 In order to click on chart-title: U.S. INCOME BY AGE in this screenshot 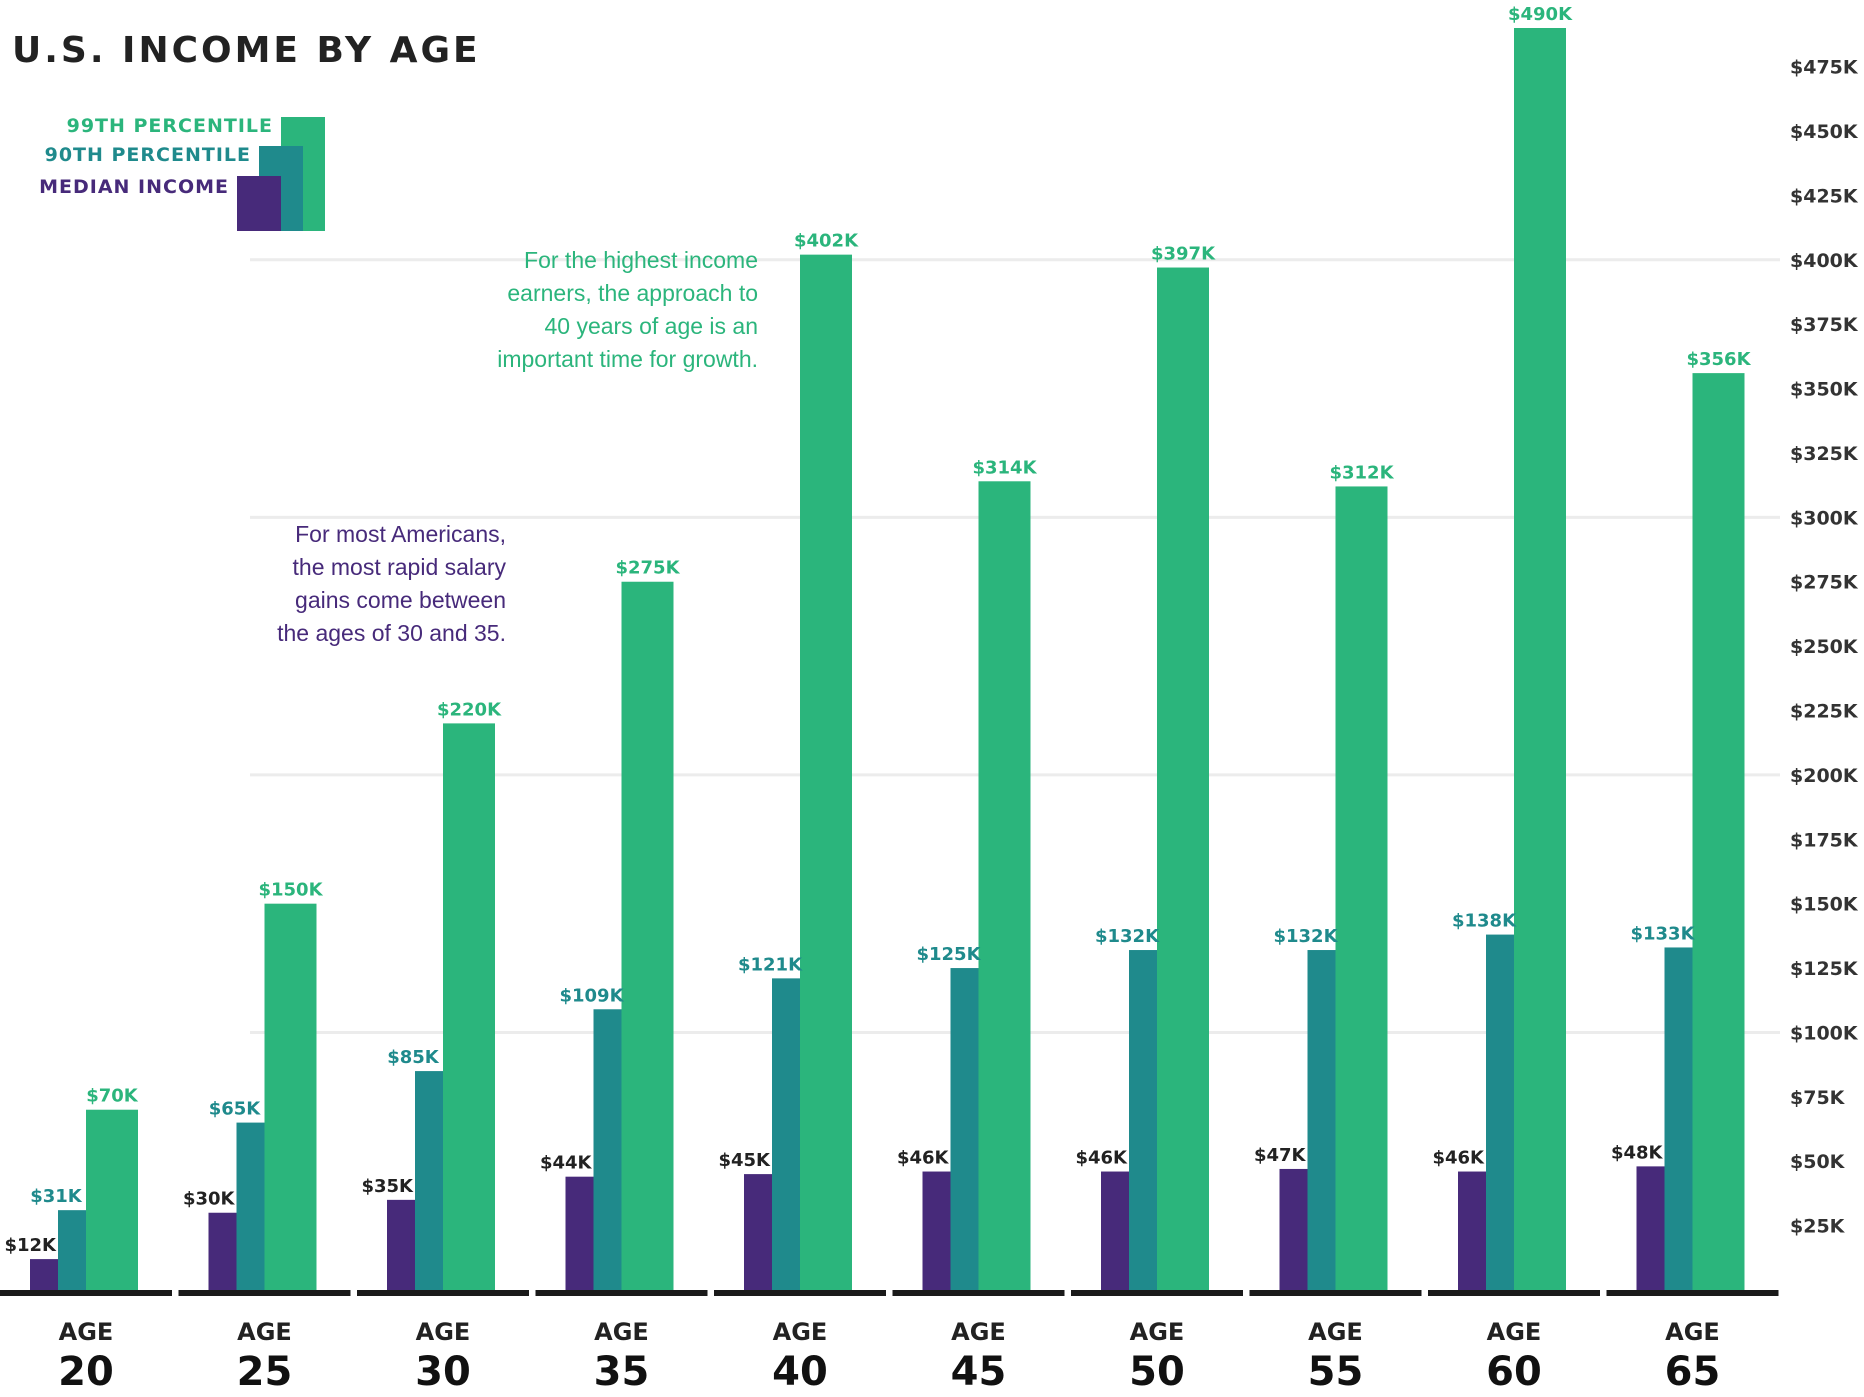, I will do `click(246, 50)`.